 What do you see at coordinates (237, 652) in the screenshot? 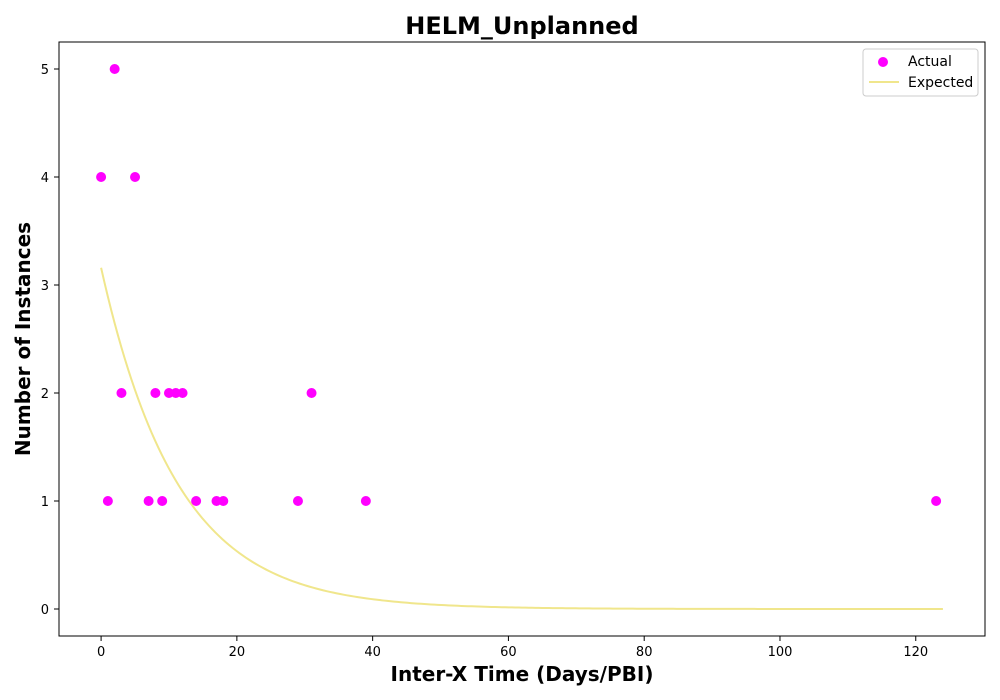
I see `x-tick-label-20: 20` at bounding box center [237, 652].